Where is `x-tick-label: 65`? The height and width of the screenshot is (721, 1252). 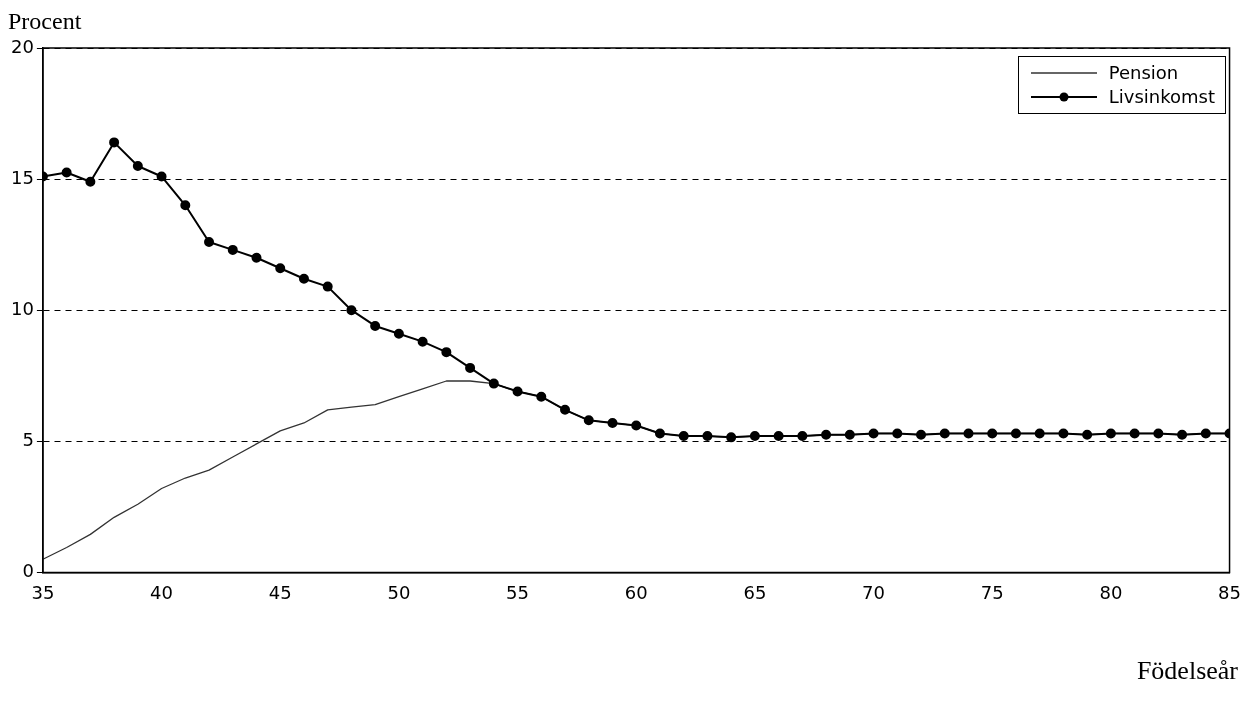
x-tick-label: 65 is located at coordinates (755, 592).